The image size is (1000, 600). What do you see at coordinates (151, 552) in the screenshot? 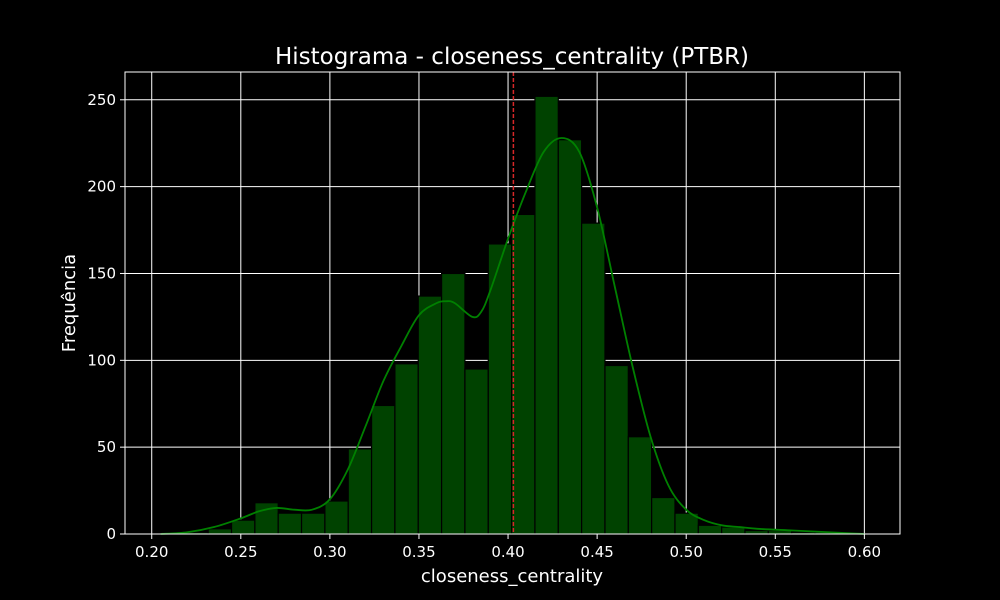
I see `x-tick-label: 0.20` at bounding box center [151, 552].